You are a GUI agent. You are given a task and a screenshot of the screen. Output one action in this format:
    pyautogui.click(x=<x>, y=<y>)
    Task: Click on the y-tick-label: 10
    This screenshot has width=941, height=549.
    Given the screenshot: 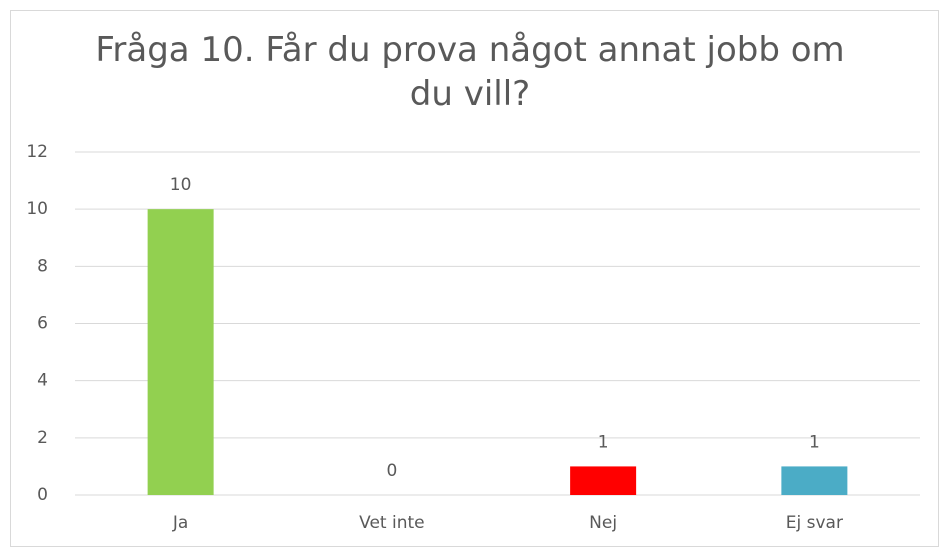 What is the action you would take?
    pyautogui.click(x=37, y=209)
    